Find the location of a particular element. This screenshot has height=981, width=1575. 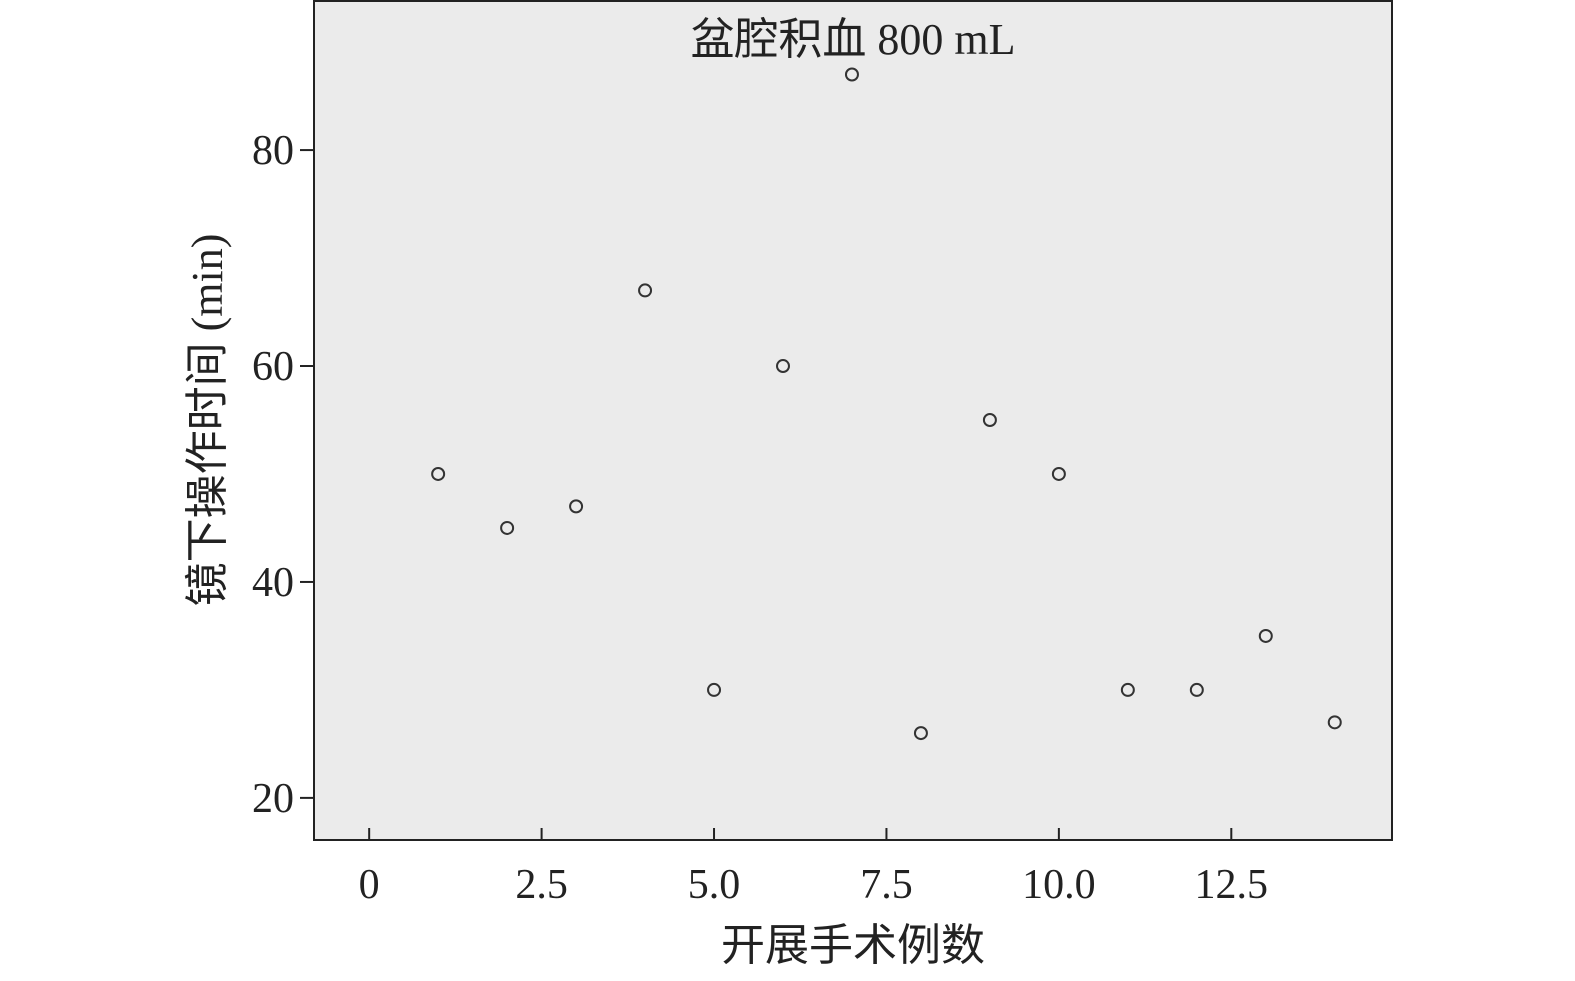

x-tick-label: 2.5 is located at coordinates (541, 885).